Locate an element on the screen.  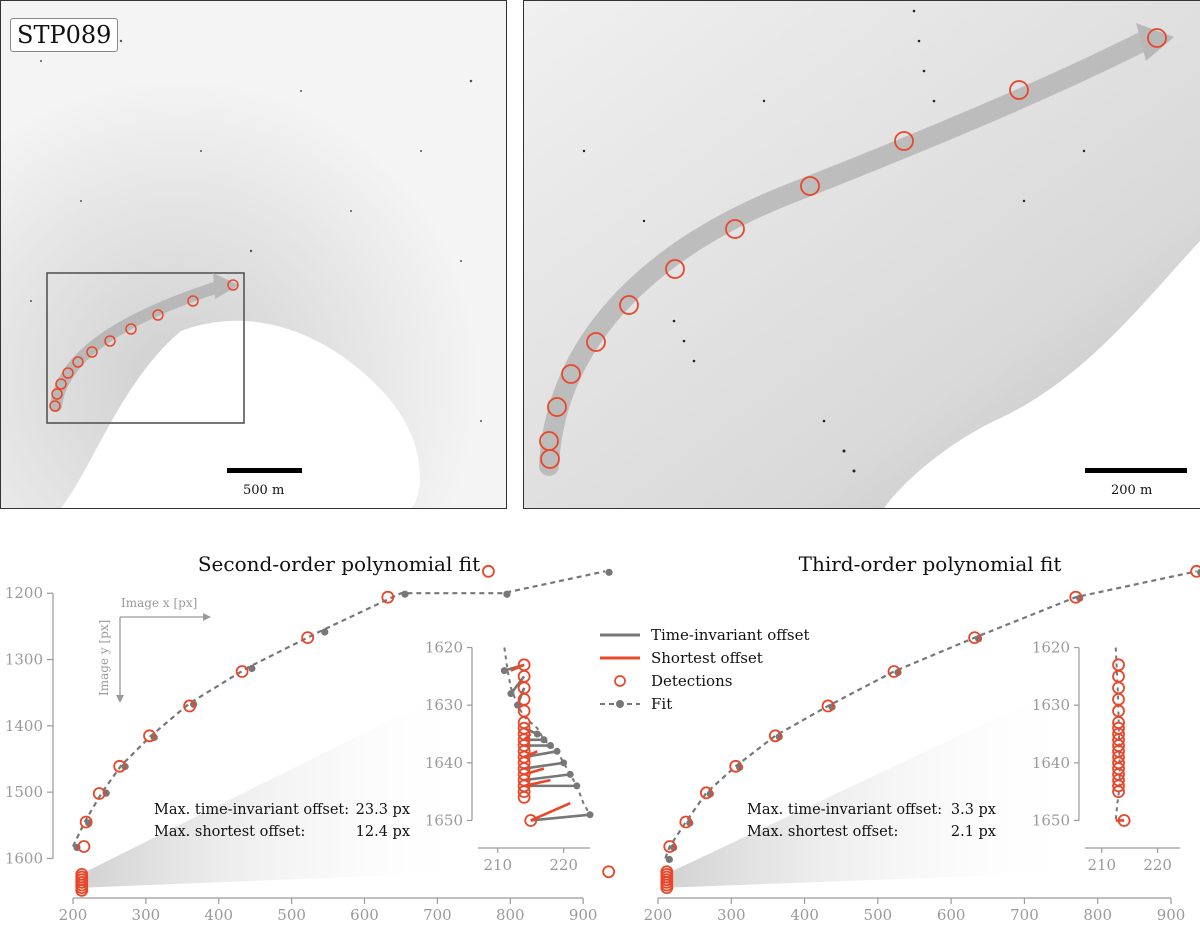
inset-y-tick-label: 1630 is located at coordinates (1051, 705).